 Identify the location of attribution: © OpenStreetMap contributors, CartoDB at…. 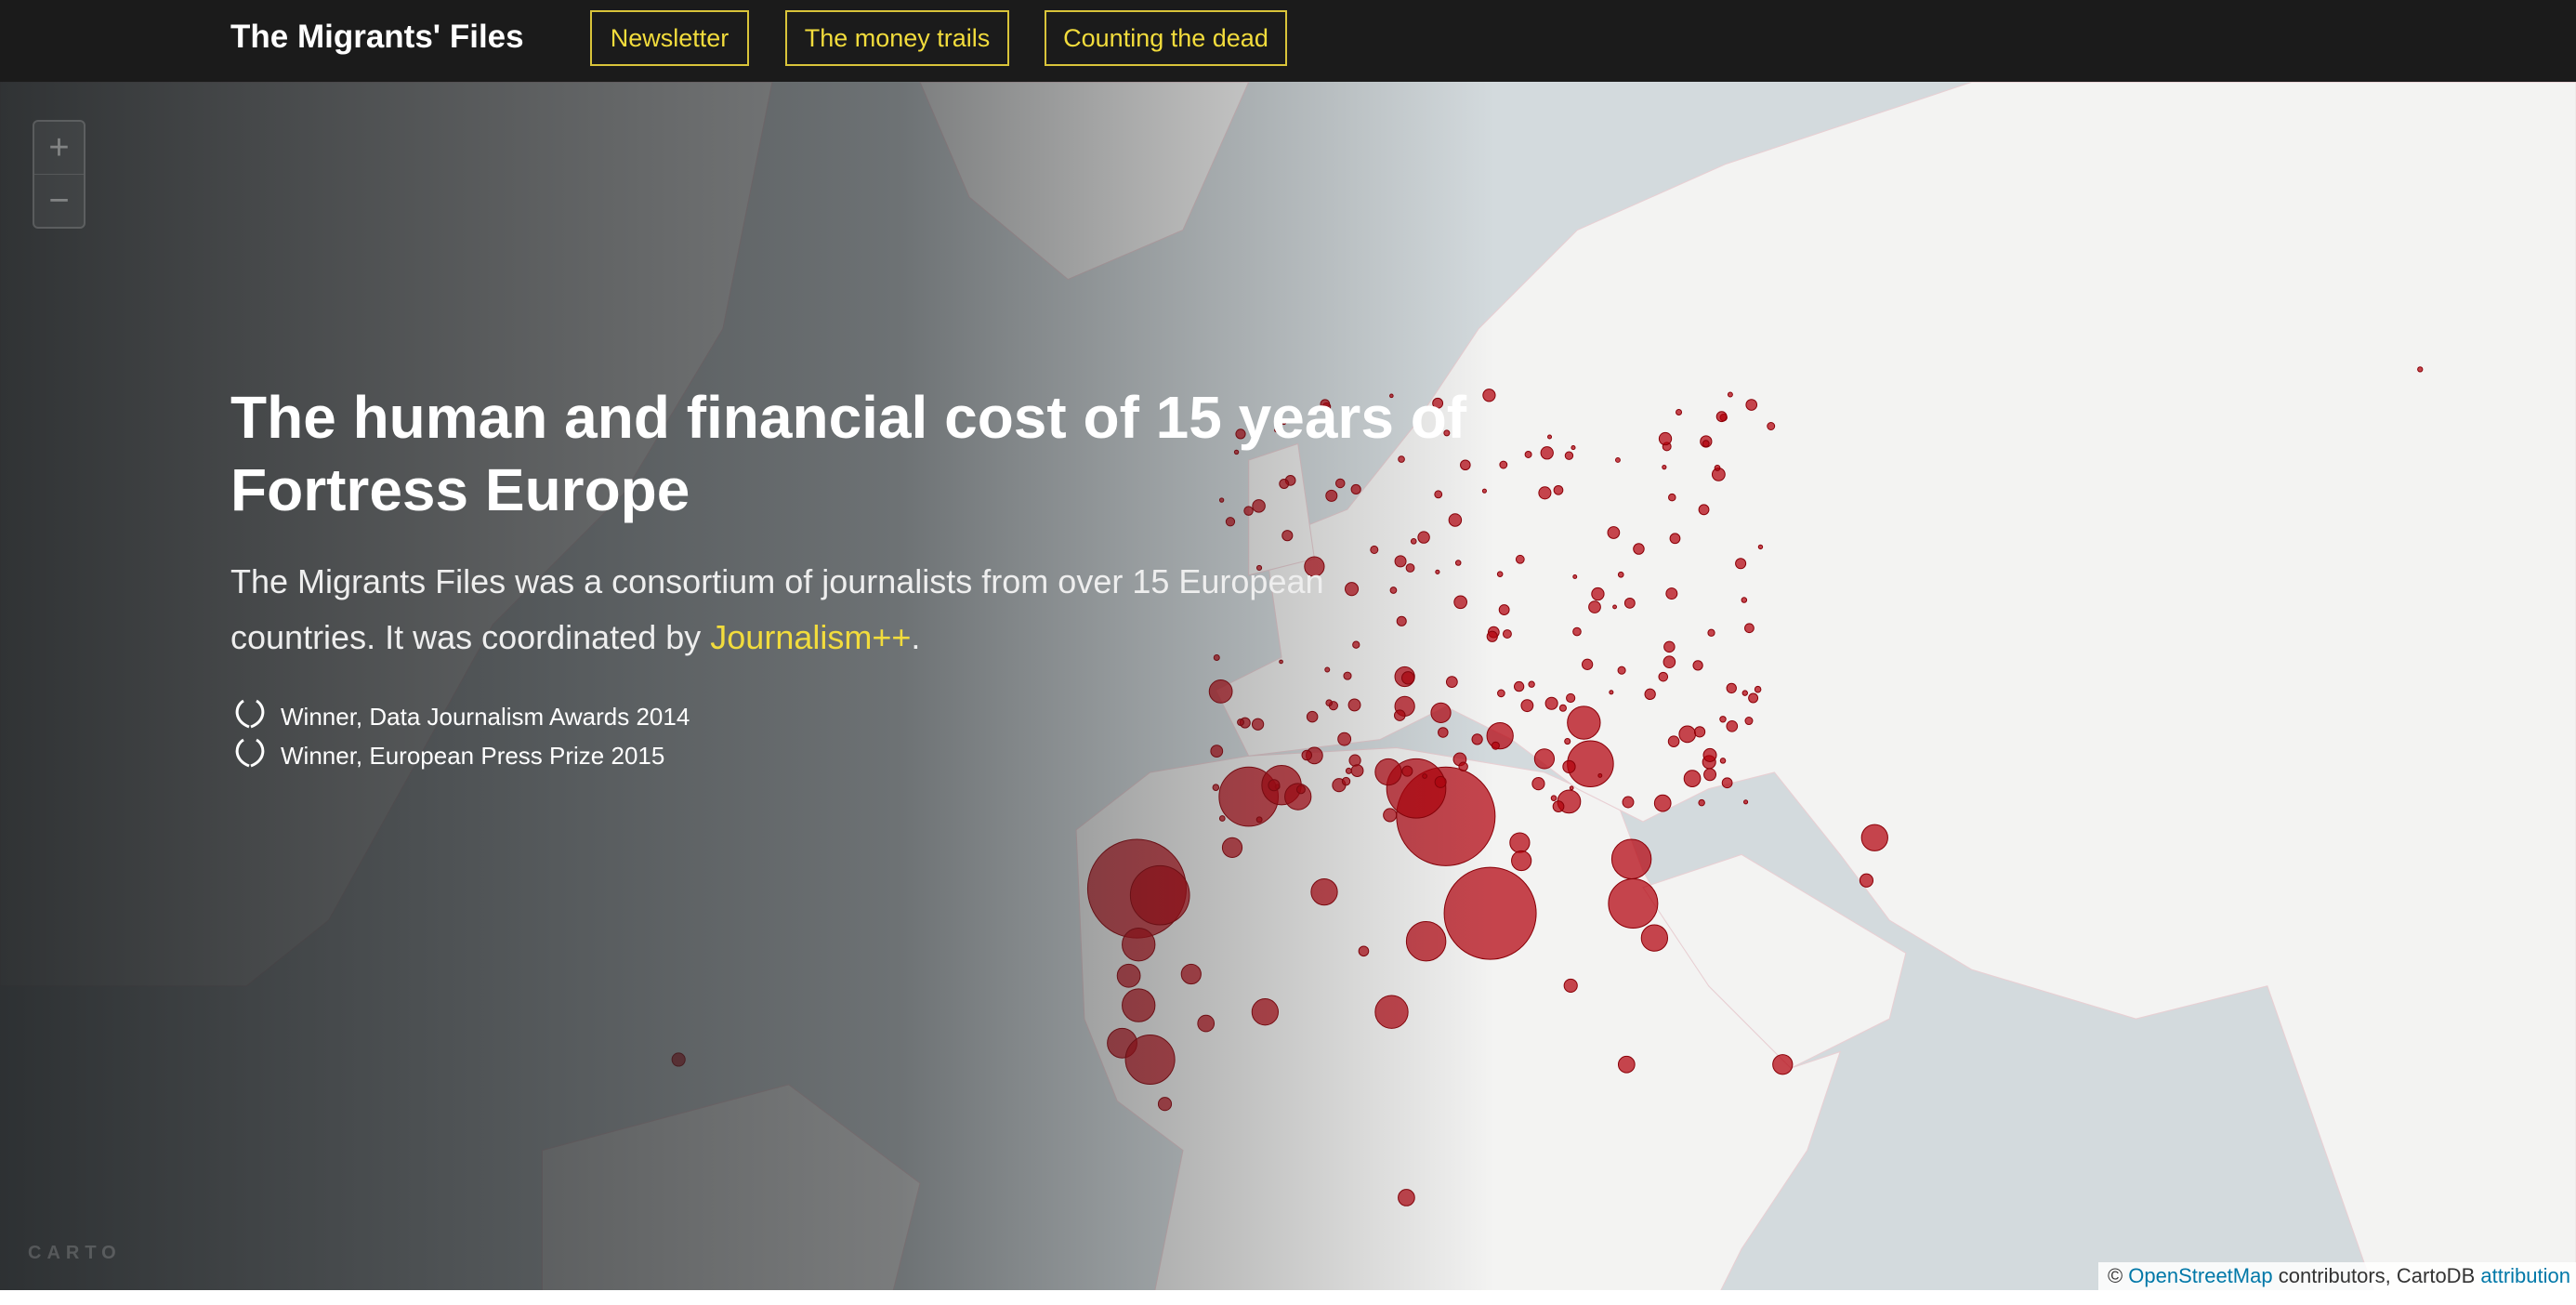
(2336, 1276).